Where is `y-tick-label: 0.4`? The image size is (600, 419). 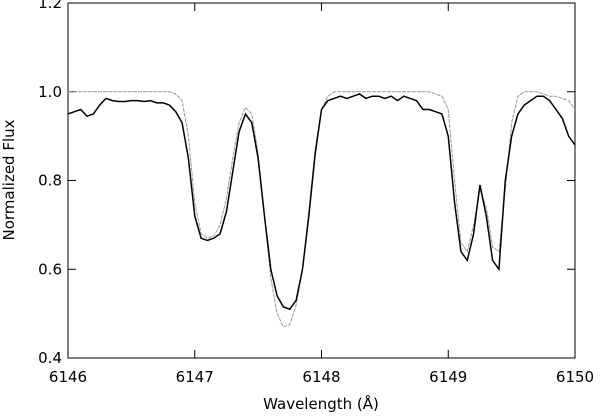
y-tick-label: 0.4 is located at coordinates (50, 358).